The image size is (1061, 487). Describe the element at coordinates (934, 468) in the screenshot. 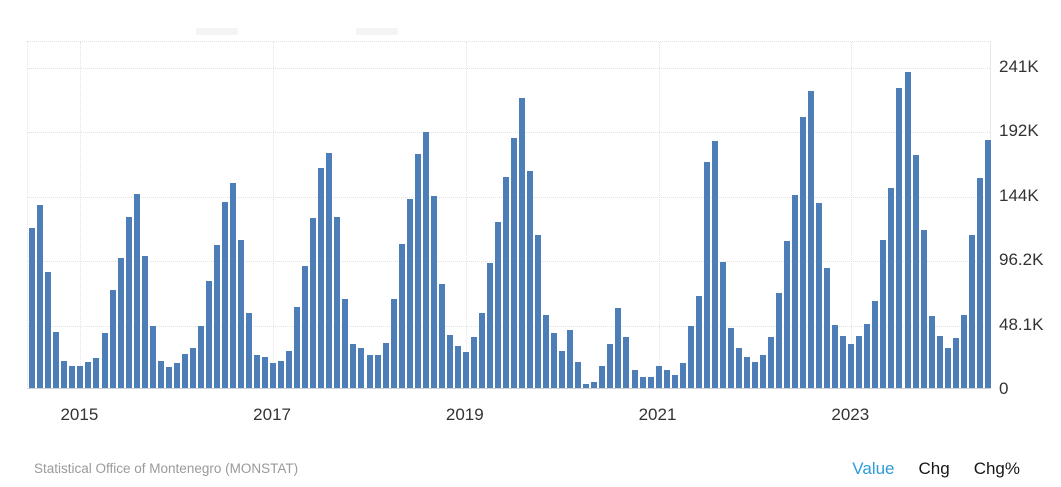

I see `mode-link-chg: Chg` at that location.